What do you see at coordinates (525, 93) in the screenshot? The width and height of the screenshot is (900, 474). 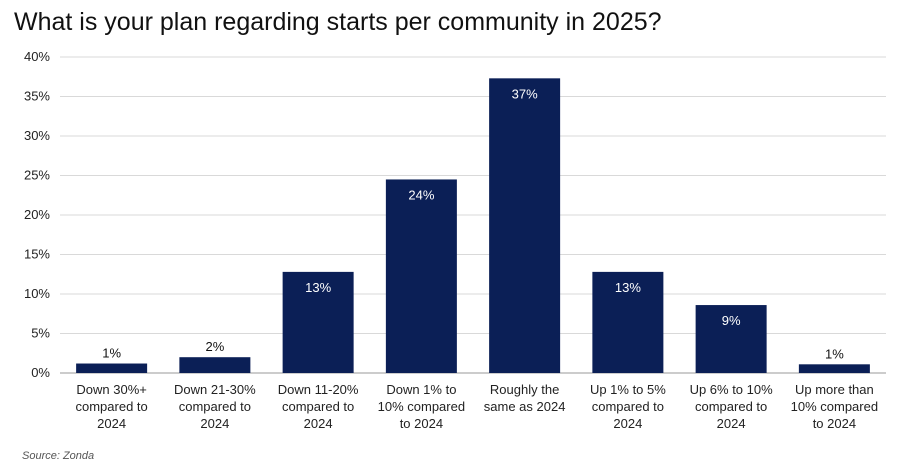 I see `data-label: 37%` at bounding box center [525, 93].